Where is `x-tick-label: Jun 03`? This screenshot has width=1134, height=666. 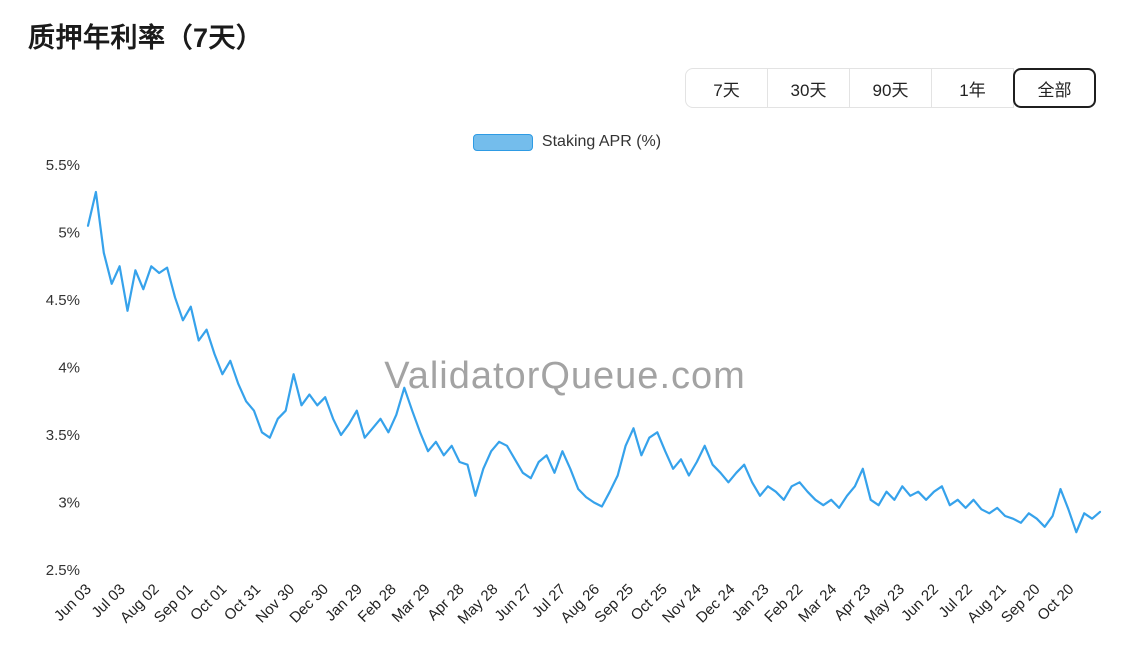
x-tick-label: Jun 03 is located at coordinates (73, 603).